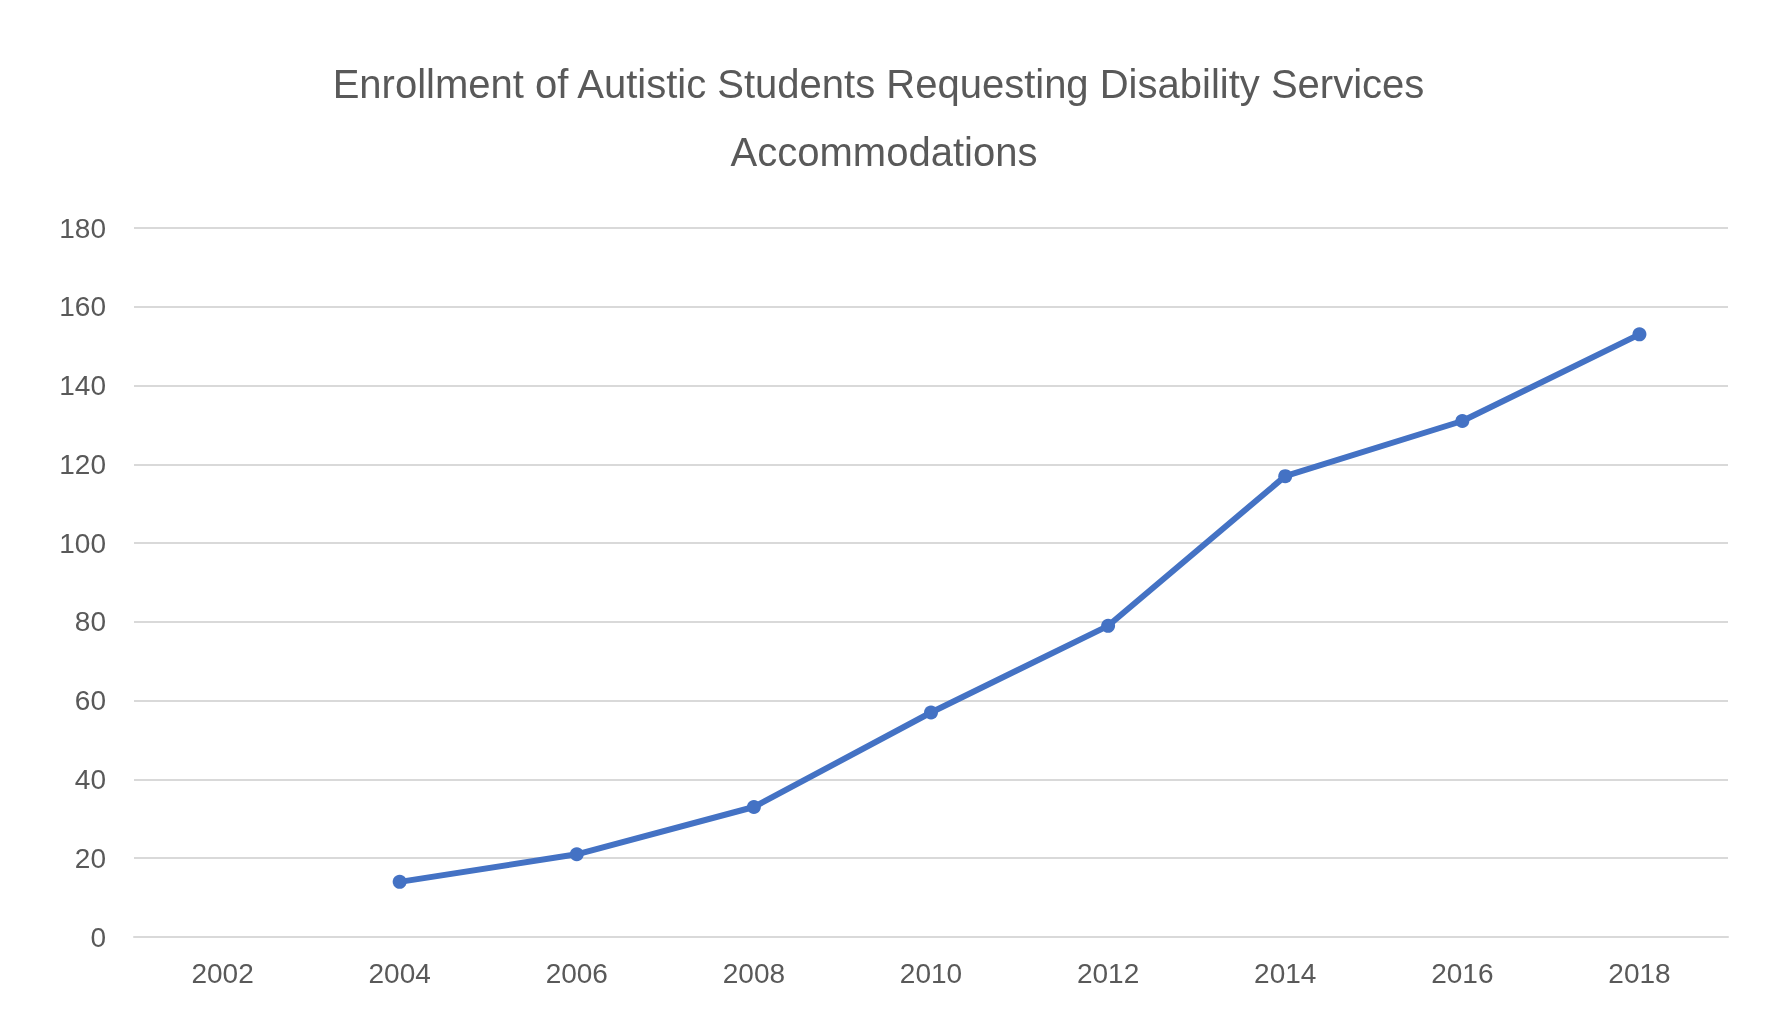 The height and width of the screenshot is (1025, 1768). Describe the element at coordinates (90, 858) in the screenshot. I see `y-tick-label: 20` at that location.